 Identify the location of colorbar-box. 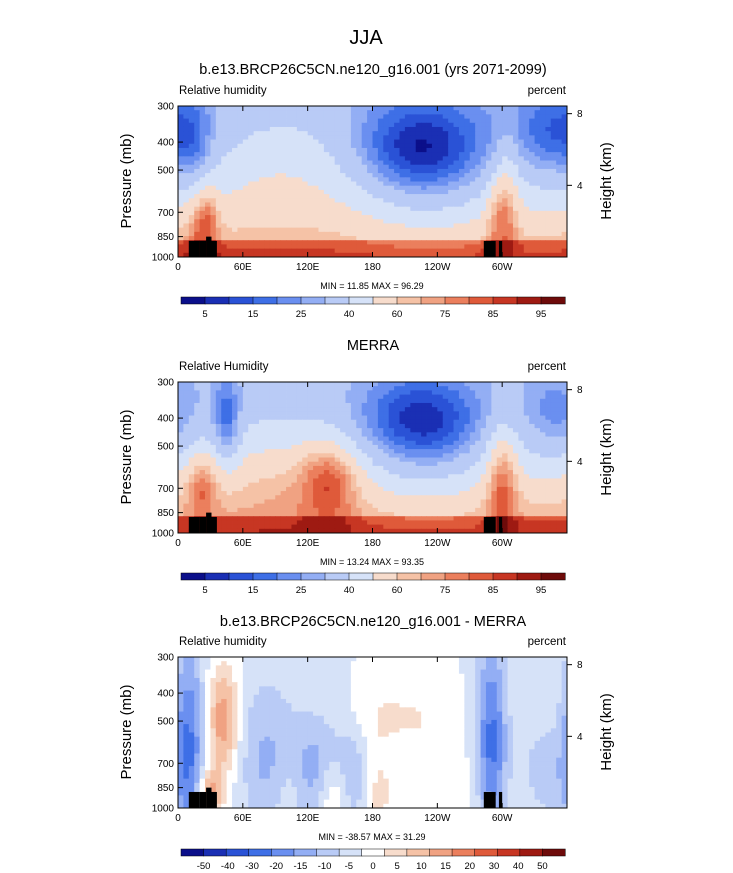
(529, 300).